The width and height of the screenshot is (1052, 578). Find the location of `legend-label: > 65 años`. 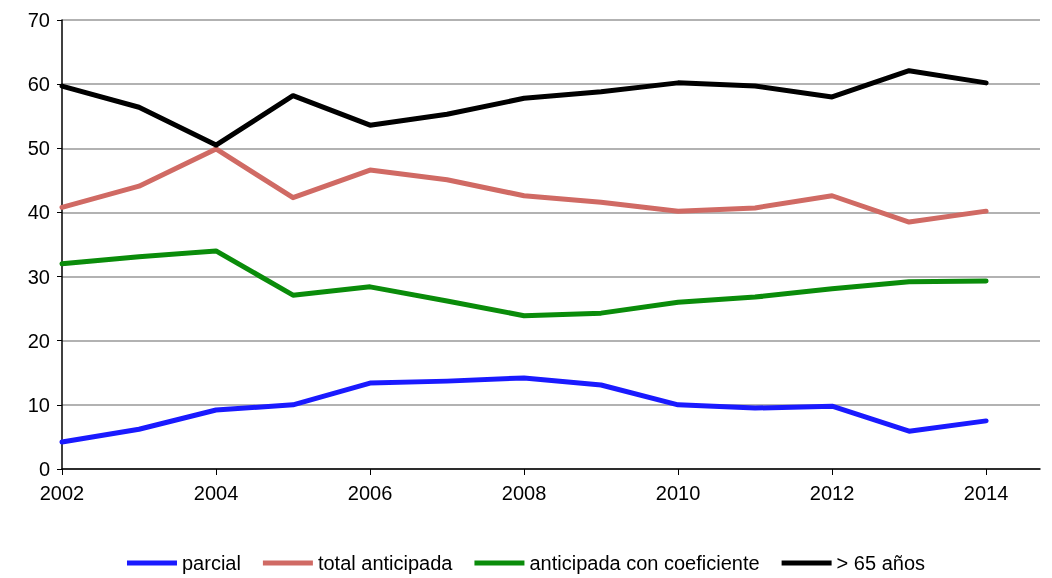

legend-label: > 65 años is located at coordinates (881, 563).